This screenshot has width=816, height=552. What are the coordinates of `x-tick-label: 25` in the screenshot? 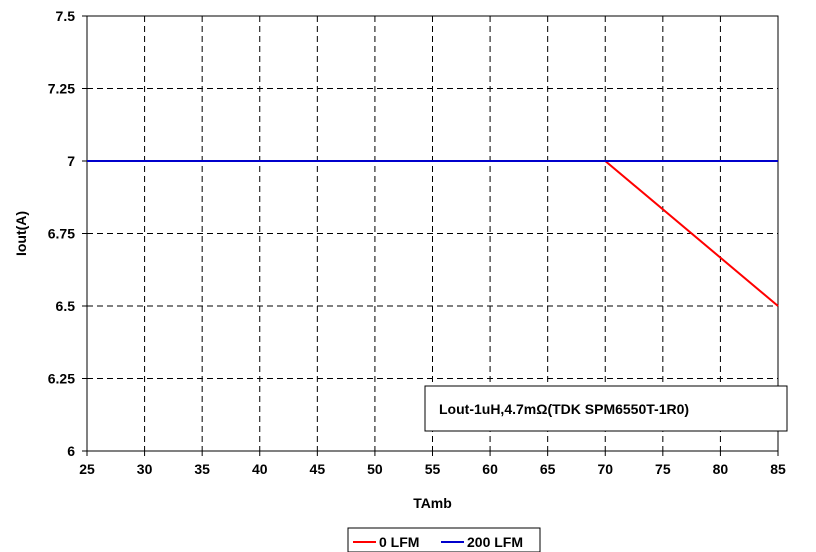 It's located at (87, 469).